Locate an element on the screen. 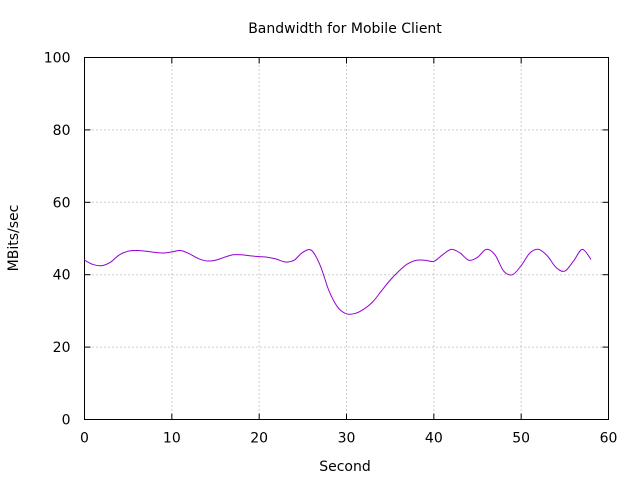 This screenshot has height=480, width=640. y-axis-label: MBits/sec is located at coordinates (14, 238).